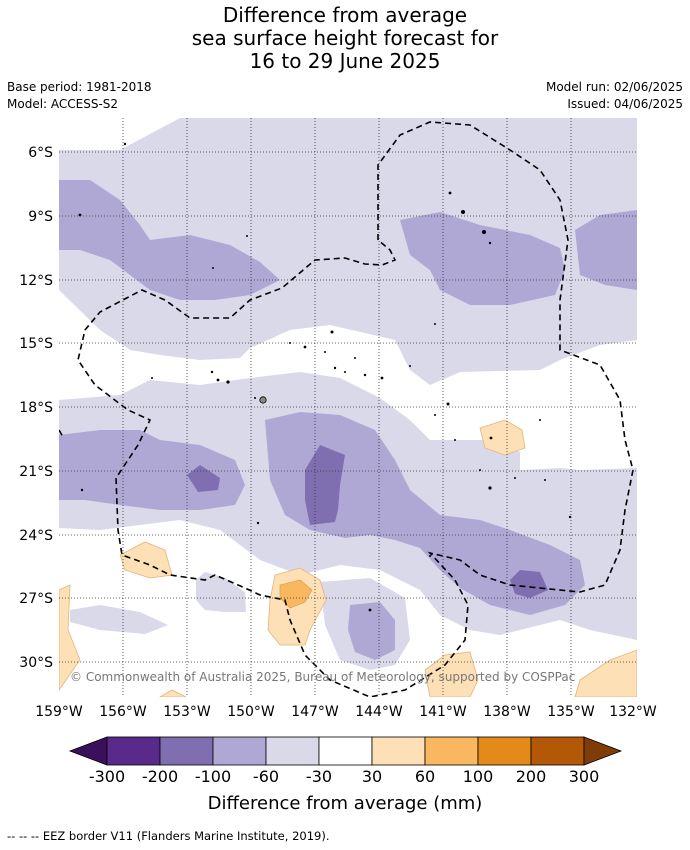 The height and width of the screenshot is (850, 690). I want to click on lon-label: 147°W, so click(315, 712).